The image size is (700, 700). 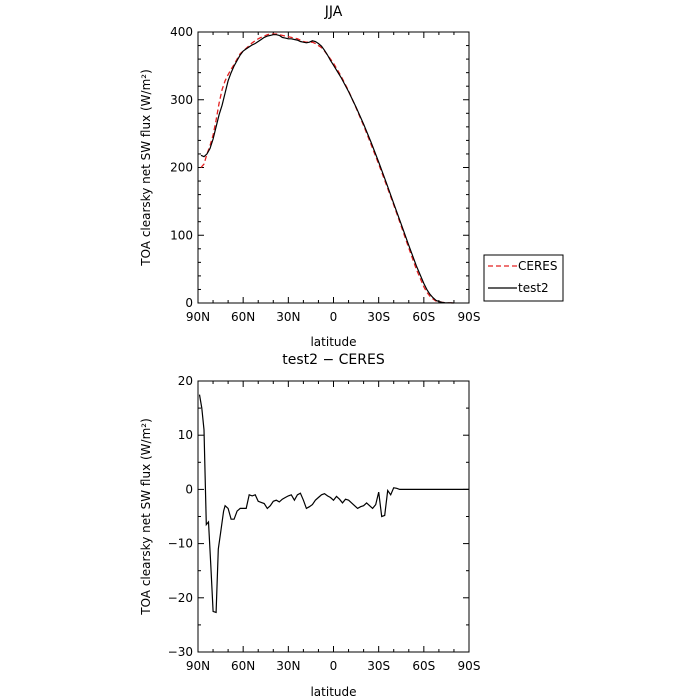 I want to click on chart-title: test2 − CERES, so click(x=333, y=360).